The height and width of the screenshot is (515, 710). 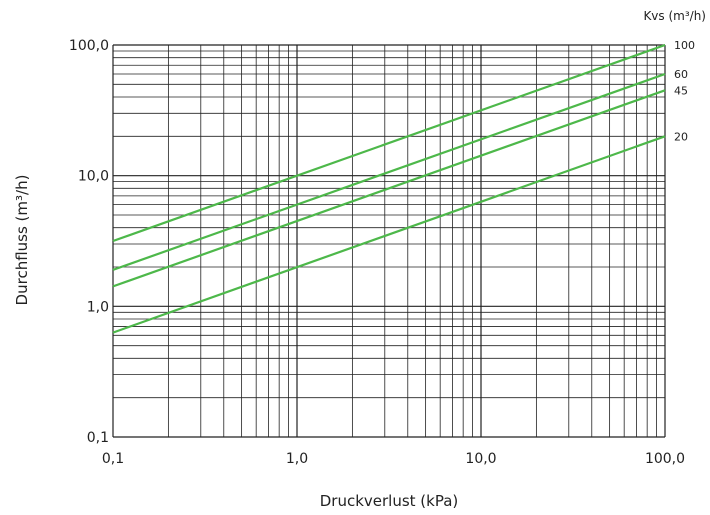 I want to click on y-axis-title: Durchfluss (m³/h), so click(x=22, y=240).